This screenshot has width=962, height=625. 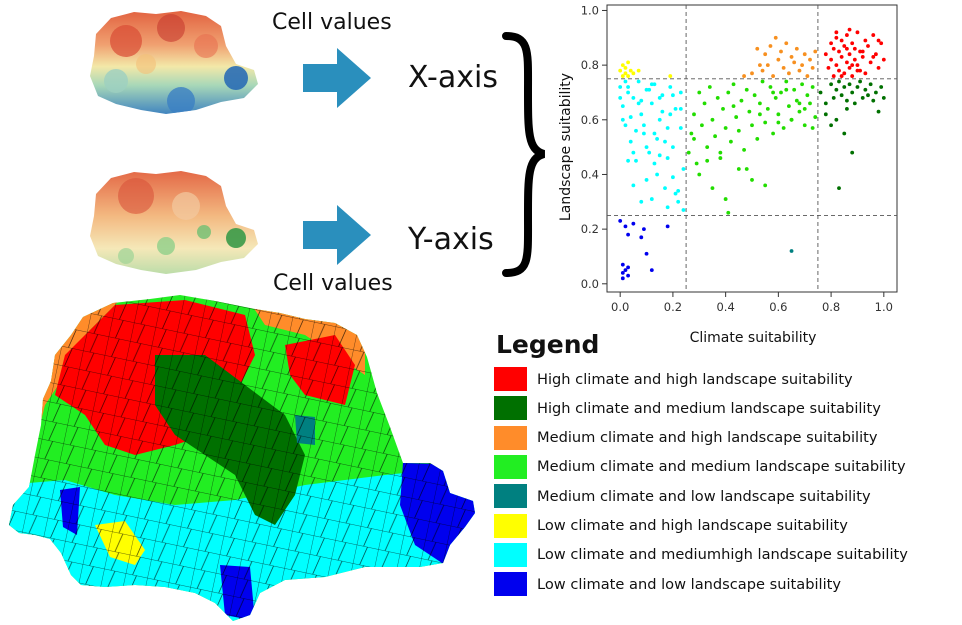 What do you see at coordinates (620, 307) in the screenshot?
I see `x-tick-label: 0.0` at bounding box center [620, 307].